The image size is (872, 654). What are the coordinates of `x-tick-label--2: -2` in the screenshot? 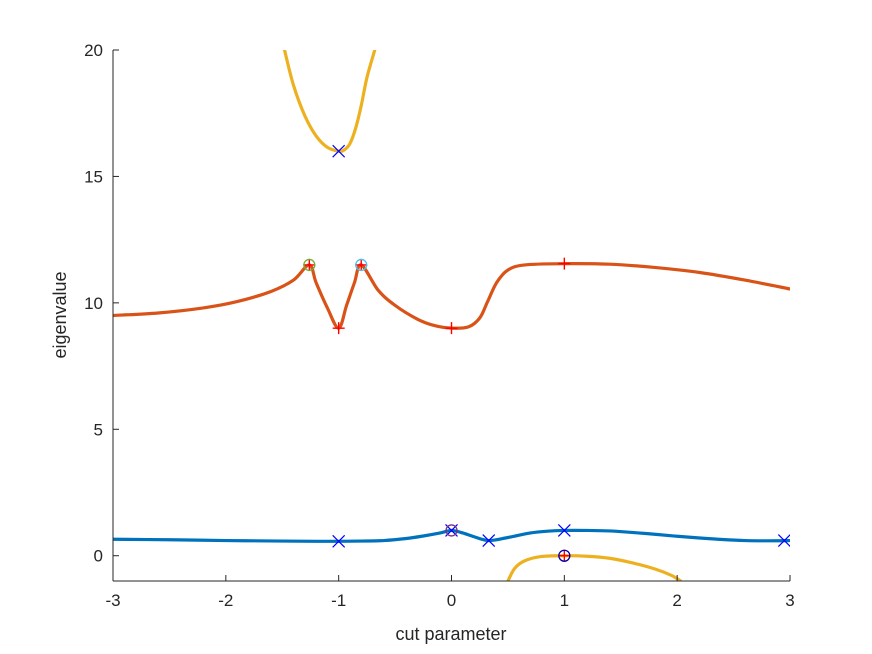 It's located at (225, 600).